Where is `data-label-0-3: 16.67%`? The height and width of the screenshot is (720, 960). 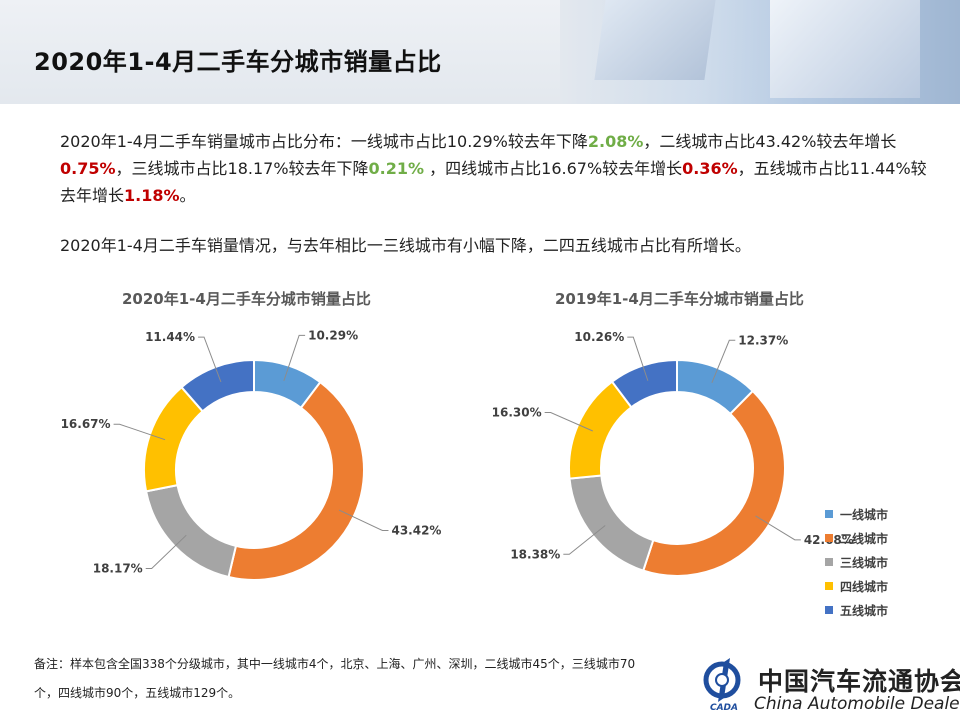 data-label-0-3: 16.67% is located at coordinates (86, 424).